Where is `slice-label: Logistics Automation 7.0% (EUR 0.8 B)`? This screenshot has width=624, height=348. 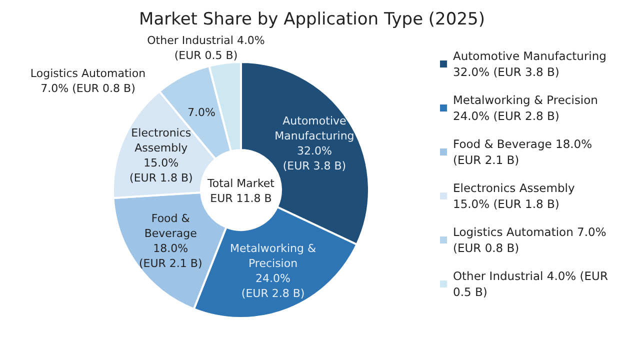 slice-label: Logistics Automation 7.0% (EUR 0.8 B) is located at coordinates (88, 81).